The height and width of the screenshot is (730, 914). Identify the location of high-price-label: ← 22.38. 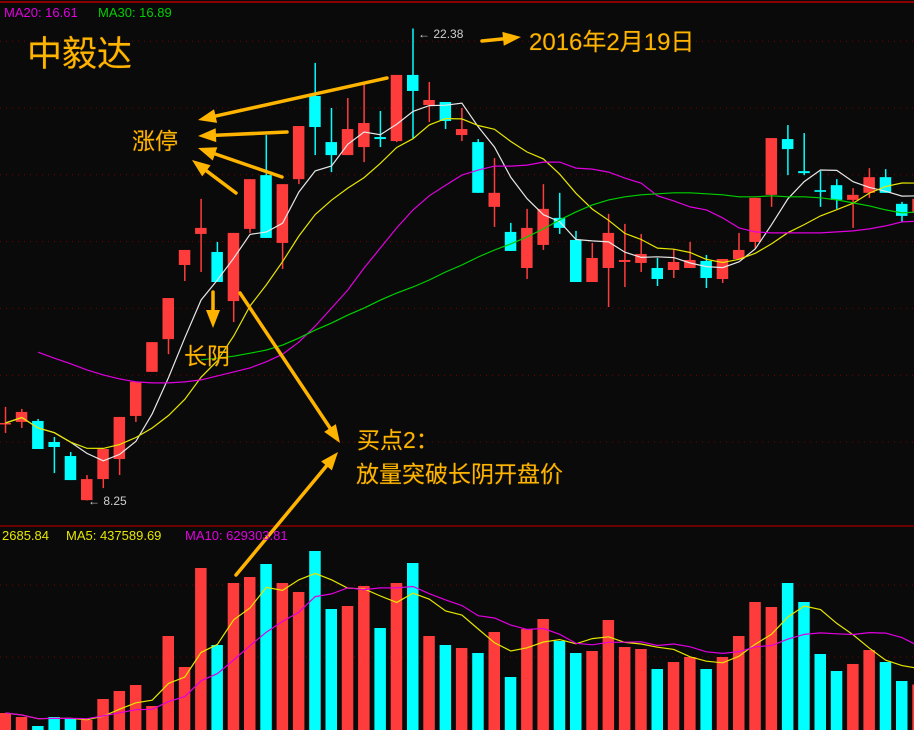
(440, 34).